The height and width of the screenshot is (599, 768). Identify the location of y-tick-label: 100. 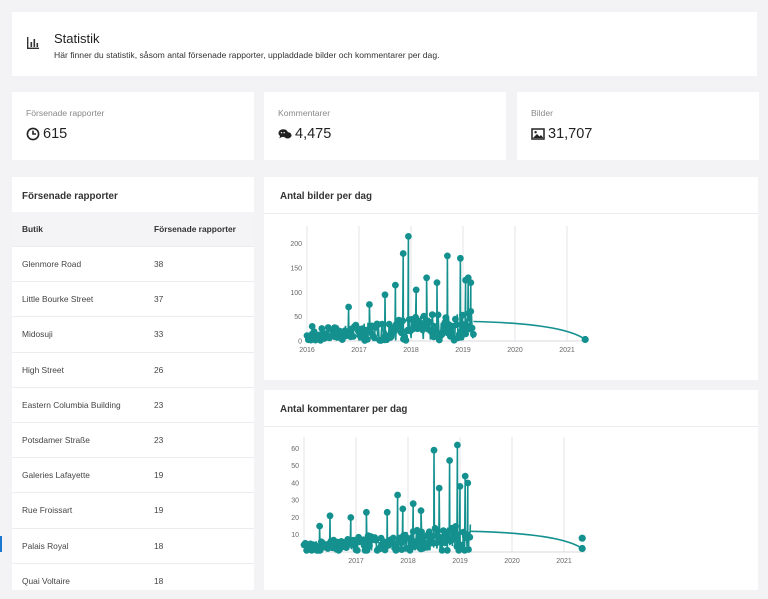
(296, 293).